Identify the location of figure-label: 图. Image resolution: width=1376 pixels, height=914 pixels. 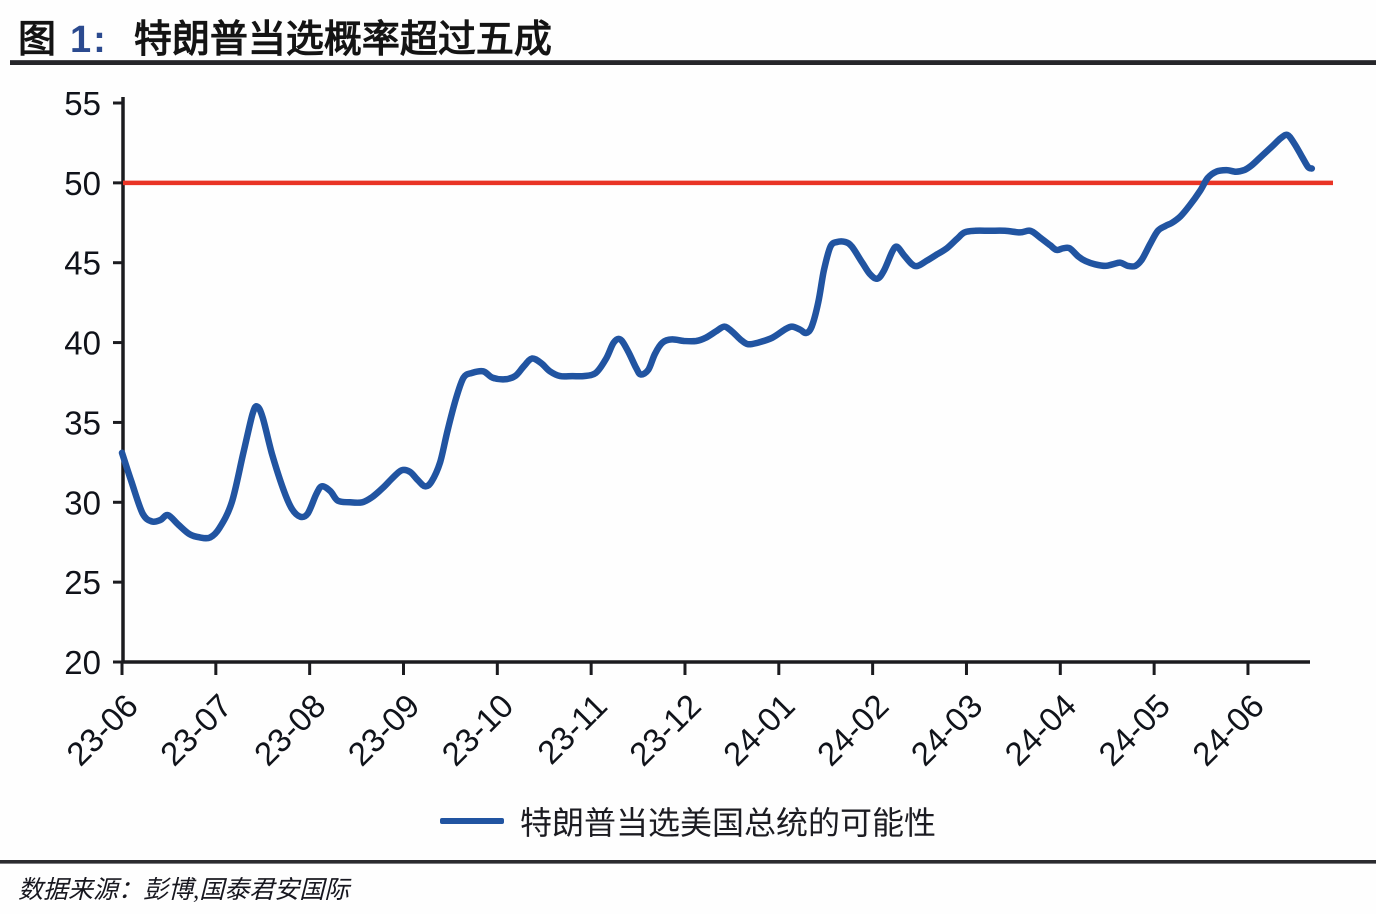
(37, 40).